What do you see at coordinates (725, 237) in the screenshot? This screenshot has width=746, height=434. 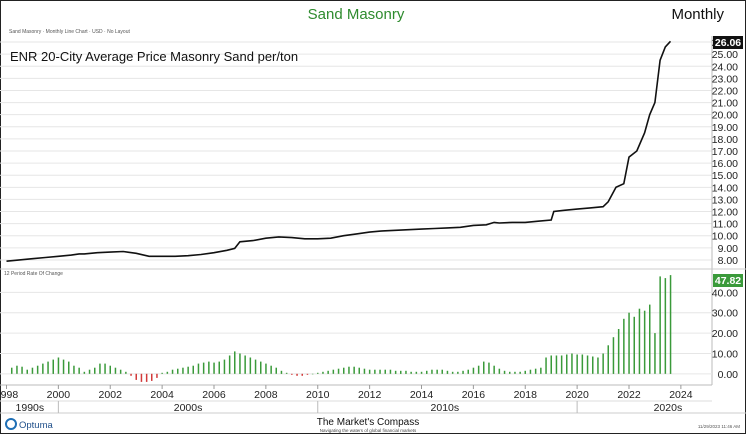 I see `price-y-tick-label: 10.00` at bounding box center [725, 237].